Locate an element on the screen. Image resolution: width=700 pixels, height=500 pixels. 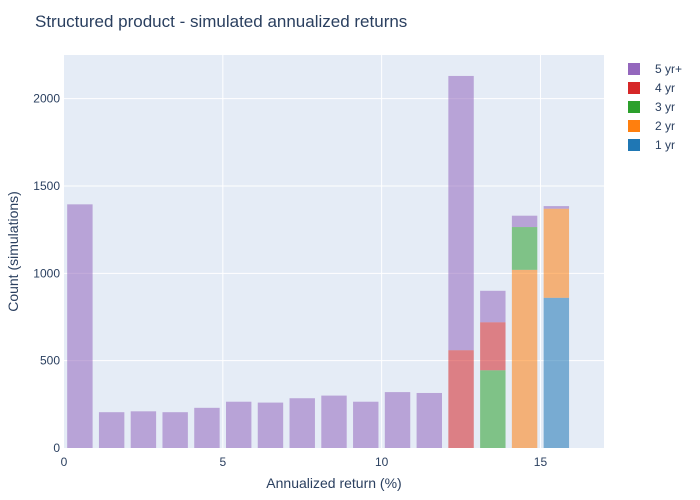
y-tick-label: 1000 is located at coordinates (46, 273).